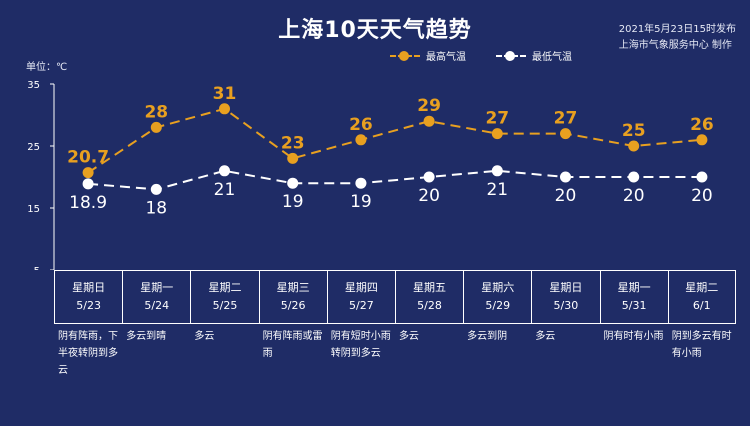 The width and height of the screenshot is (750, 426). I want to click on legend-low: 最低气温, so click(534, 55).